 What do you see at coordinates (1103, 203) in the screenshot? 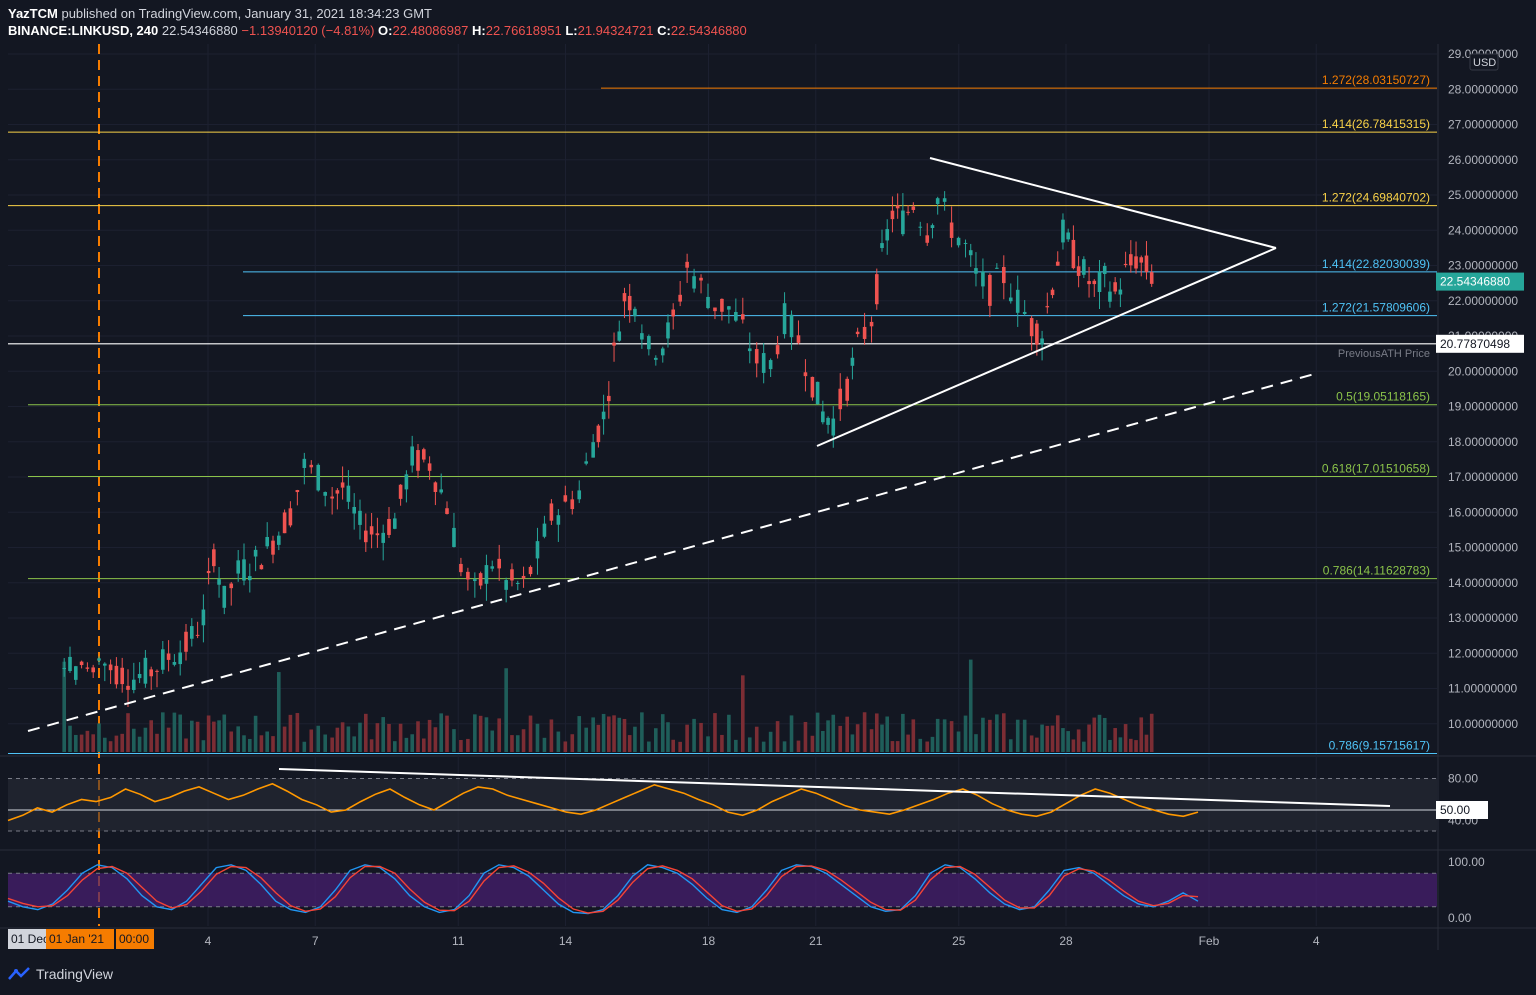
I see `triangle-upper-trendline` at bounding box center [1103, 203].